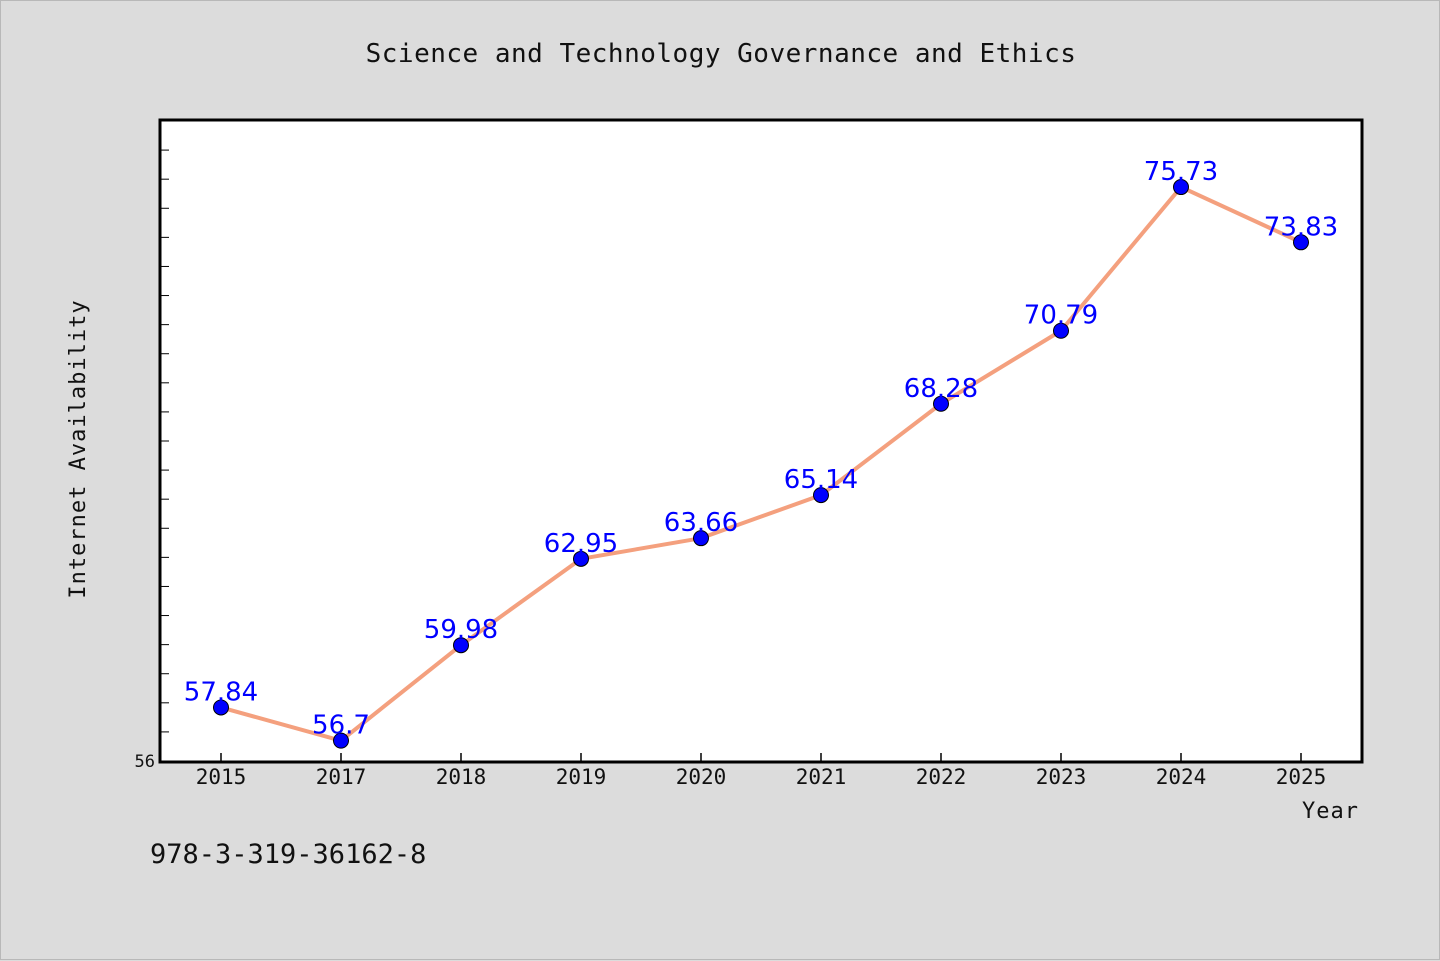 The height and width of the screenshot is (961, 1440). What do you see at coordinates (701, 523) in the screenshot?
I see `data-label: 63.66` at bounding box center [701, 523].